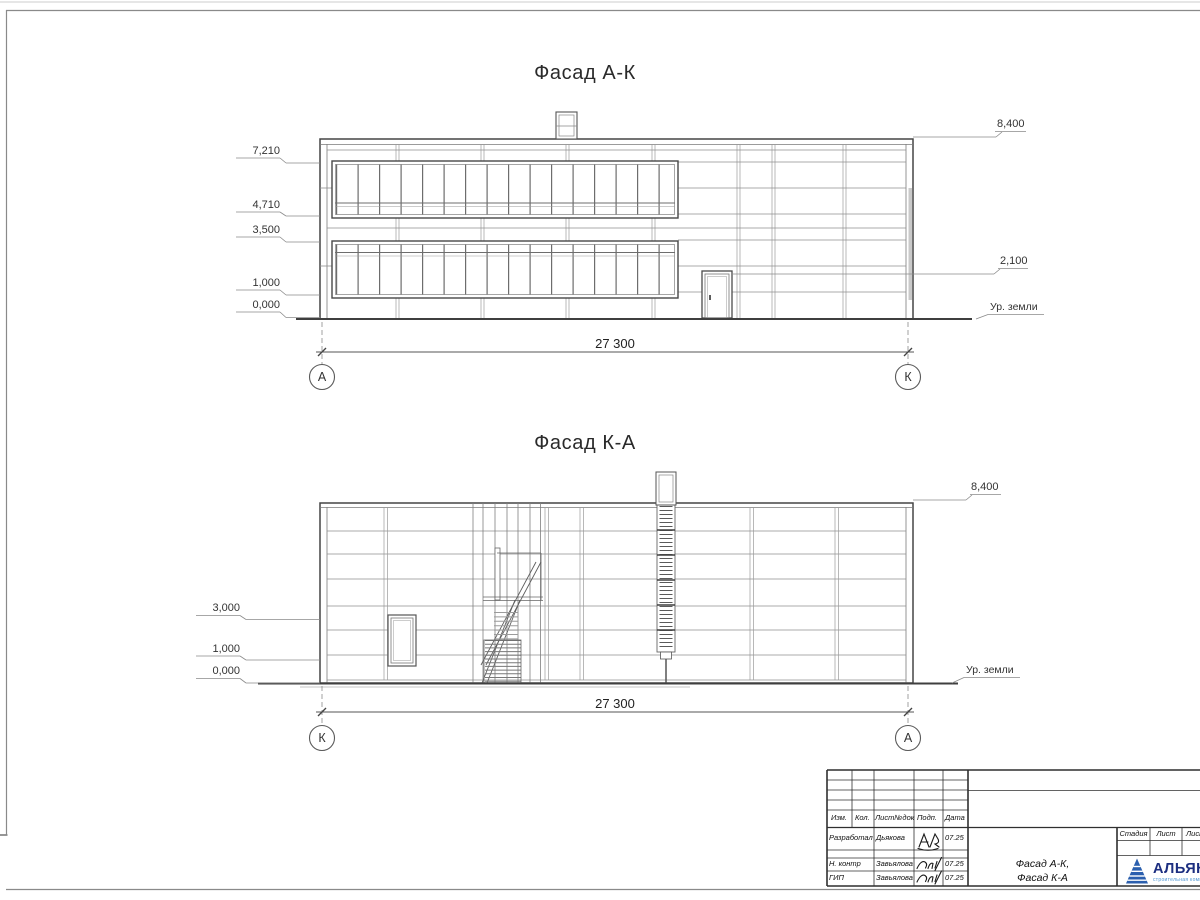 Image resolution: width=1200 pixels, height=900 pixels. Describe the element at coordinates (862, 817) in the screenshot. I see `tb-col-kol: Кол.` at that location.